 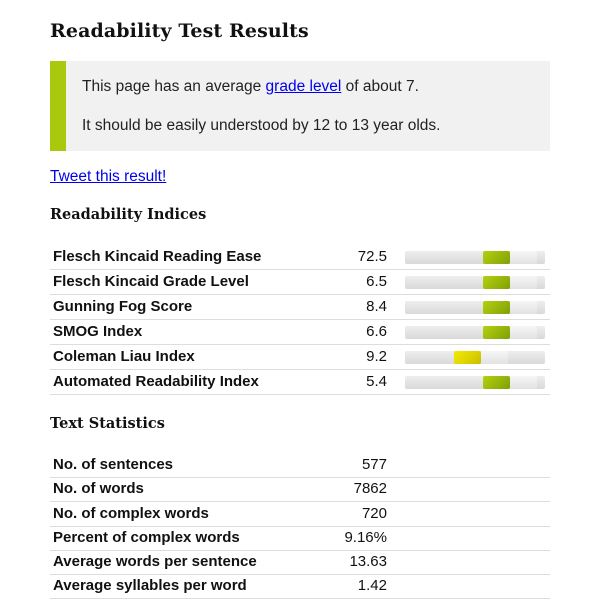 I want to click on index-row: Flesch Kincaid Reading Ease 72.5, so click(x=300, y=257).